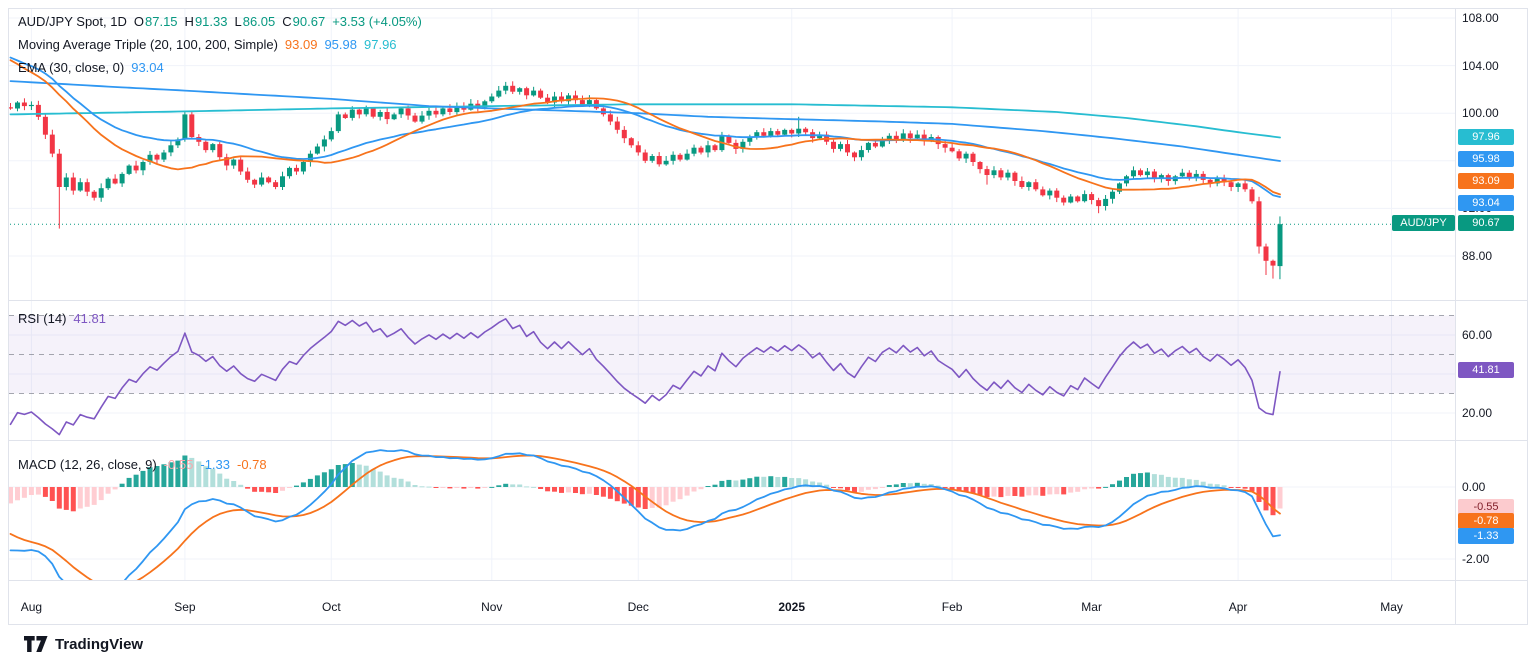  I want to click on tradingview-logo-icon, so click(36, 644).